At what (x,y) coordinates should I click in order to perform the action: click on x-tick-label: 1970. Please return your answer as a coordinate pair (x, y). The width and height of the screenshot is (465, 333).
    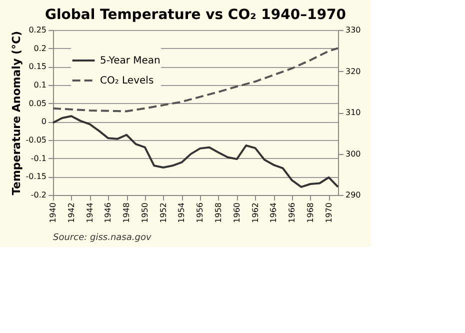
    Looking at the image, I should click on (329, 212).